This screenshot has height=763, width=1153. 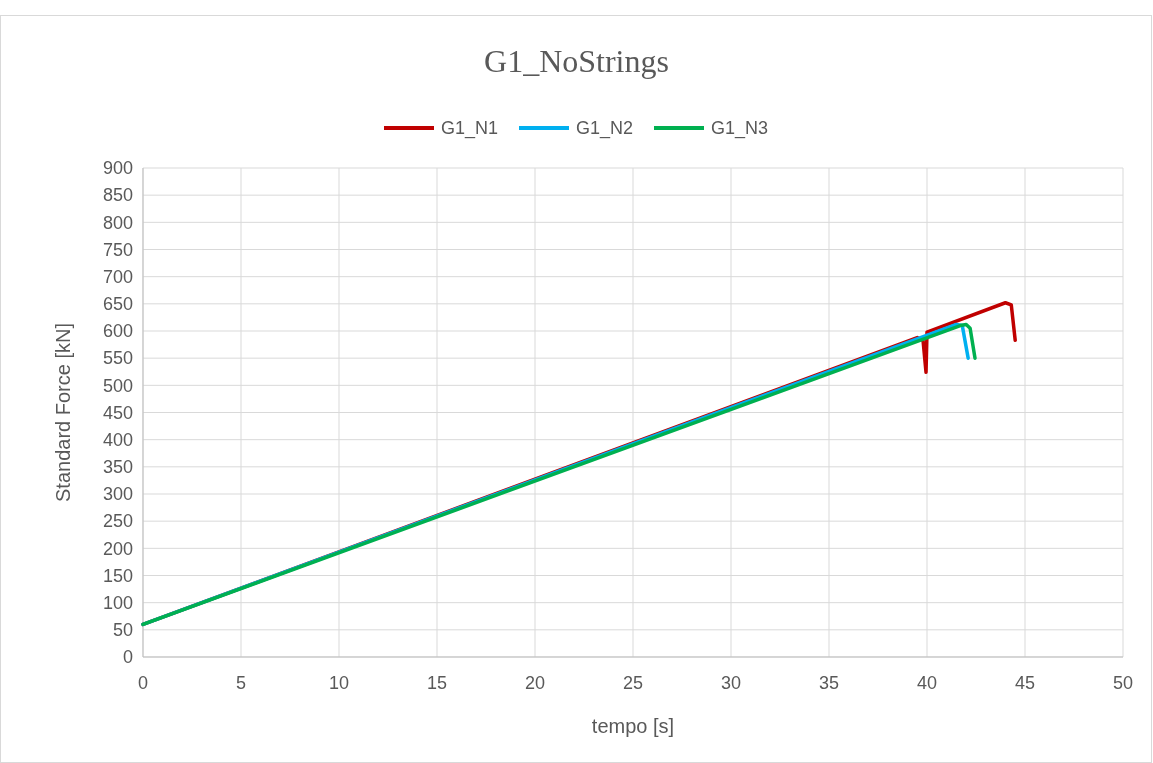 I want to click on y-tick-label: 250, so click(x=117, y=521).